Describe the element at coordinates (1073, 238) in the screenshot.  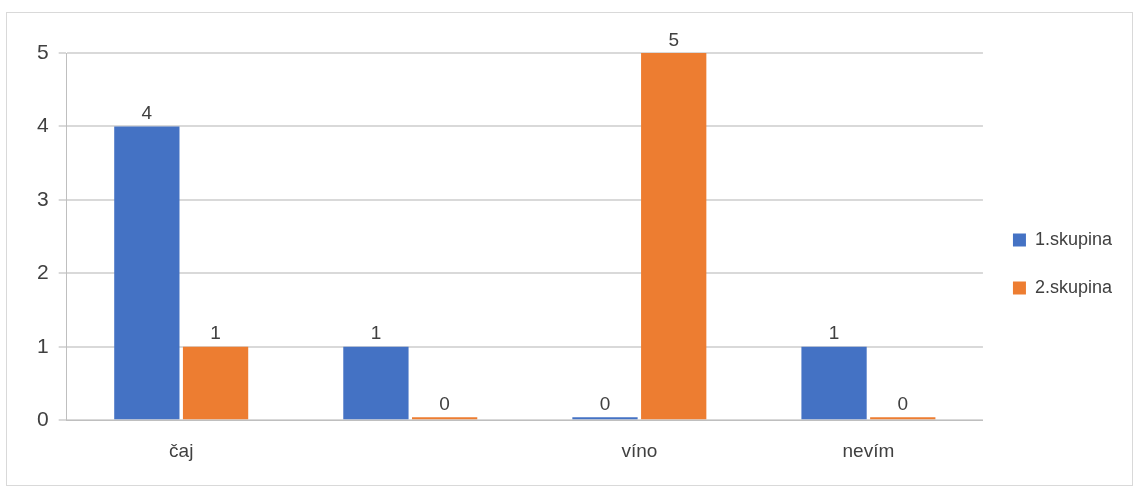
I see `legend-label: 1.skupina` at that location.